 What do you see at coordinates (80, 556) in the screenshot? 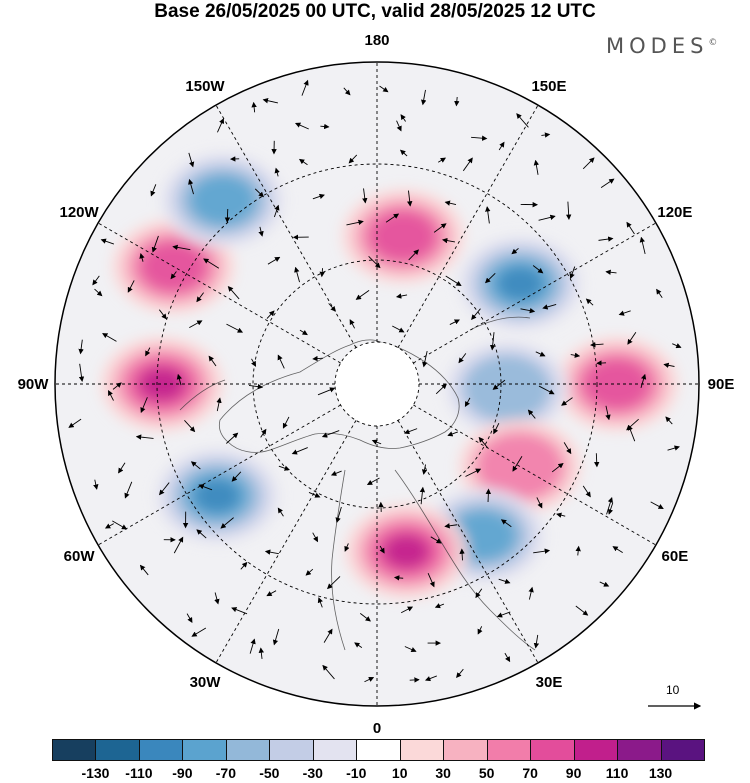
I see `longitude-label: 60W` at bounding box center [80, 556].